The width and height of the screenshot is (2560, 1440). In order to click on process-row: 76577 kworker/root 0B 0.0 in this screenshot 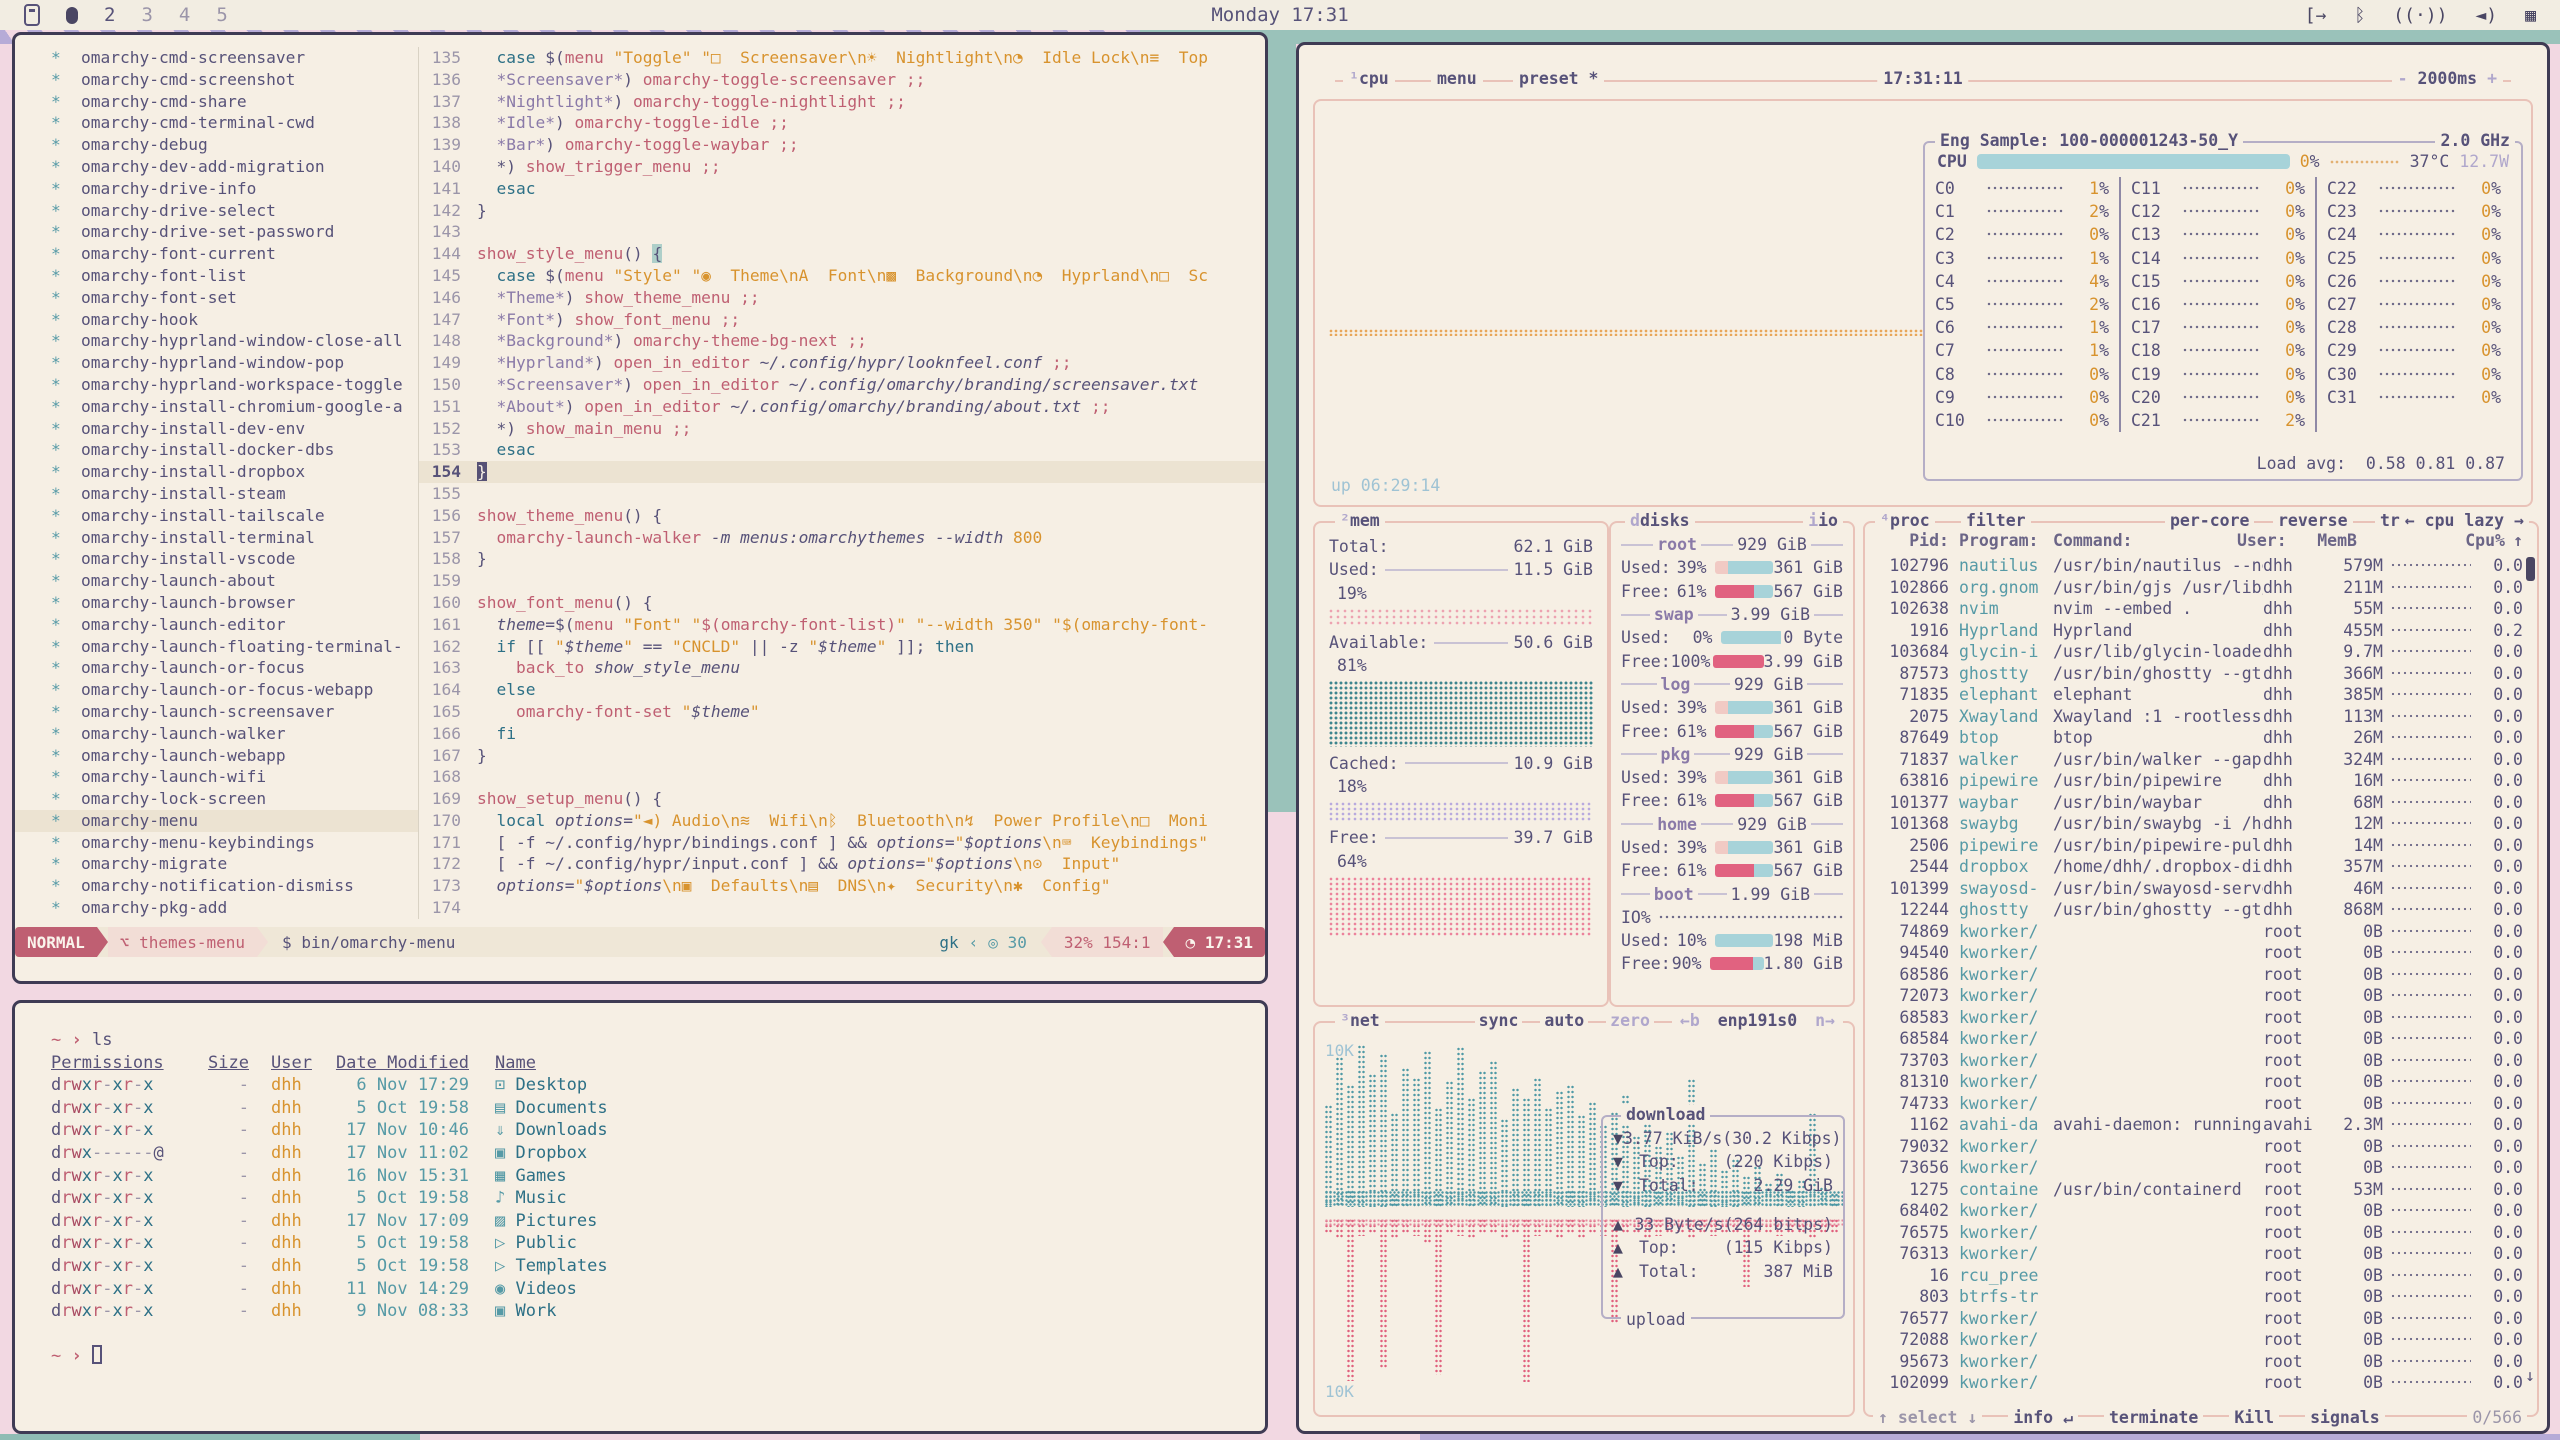, I will do `click(2211, 1318)`.